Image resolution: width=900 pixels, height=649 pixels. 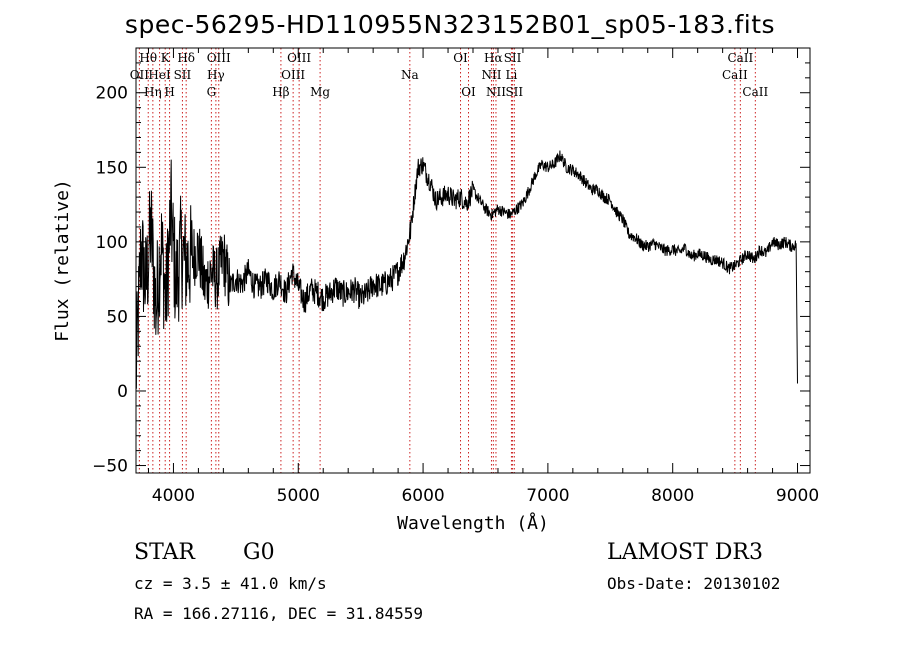 I want to click on redshift-text: cz = 3.5 ± 41.0 km/s, so click(x=230, y=583).